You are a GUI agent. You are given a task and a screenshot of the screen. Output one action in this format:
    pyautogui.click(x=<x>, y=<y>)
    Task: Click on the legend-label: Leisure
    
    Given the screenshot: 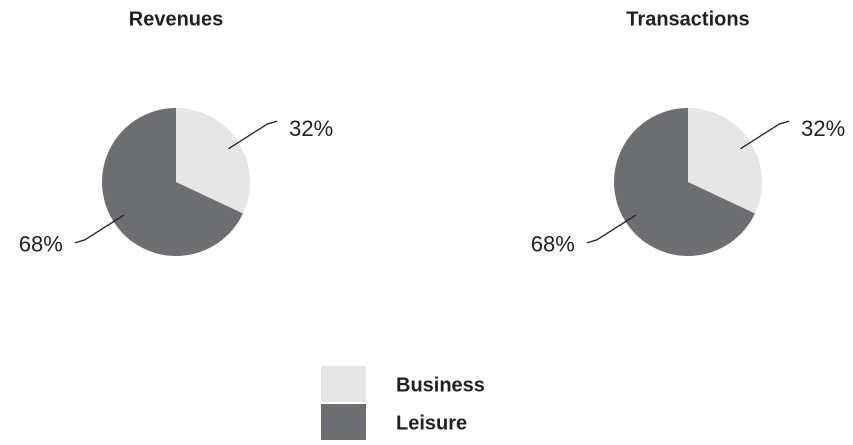 What is the action you would take?
    pyautogui.click(x=431, y=423)
    